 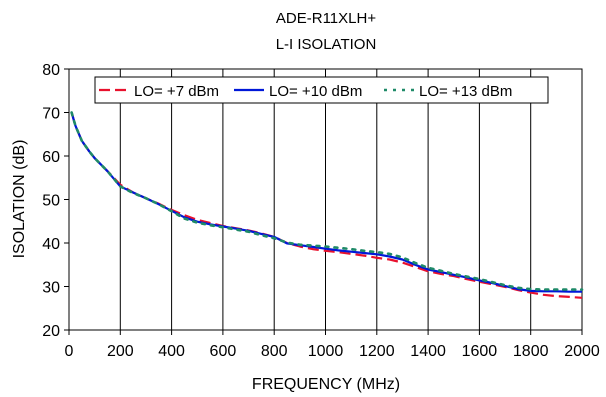 What do you see at coordinates (326, 44) in the screenshot?
I see `chart-subtitle: L-I ISOLATION` at bounding box center [326, 44].